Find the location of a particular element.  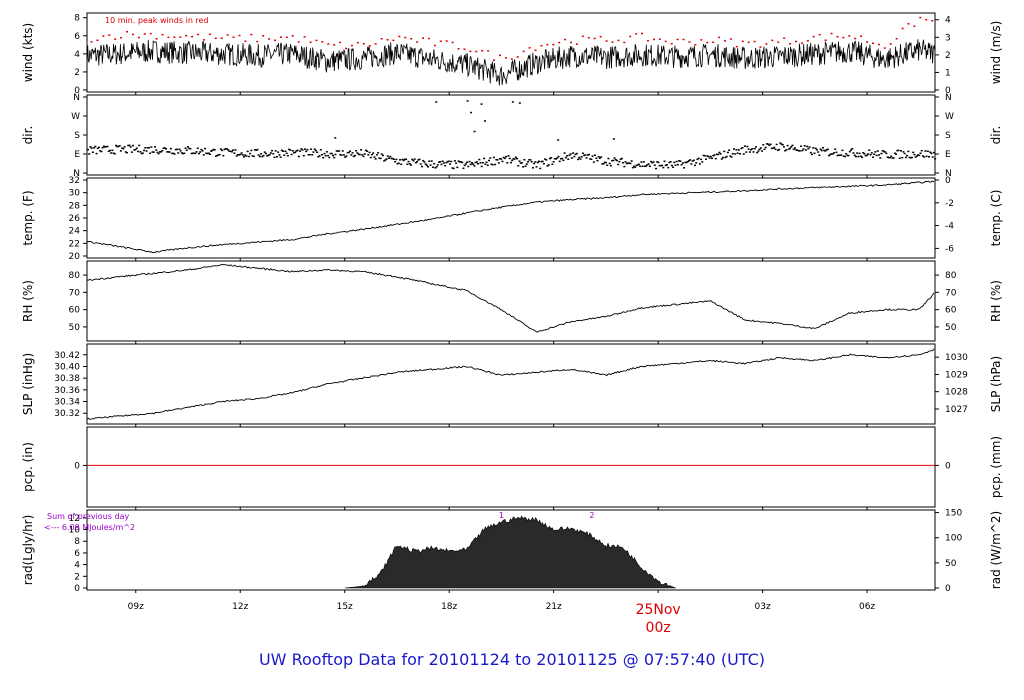

rad-ylabel-left: rad(Lgly/hr) is located at coordinates (28, 550).